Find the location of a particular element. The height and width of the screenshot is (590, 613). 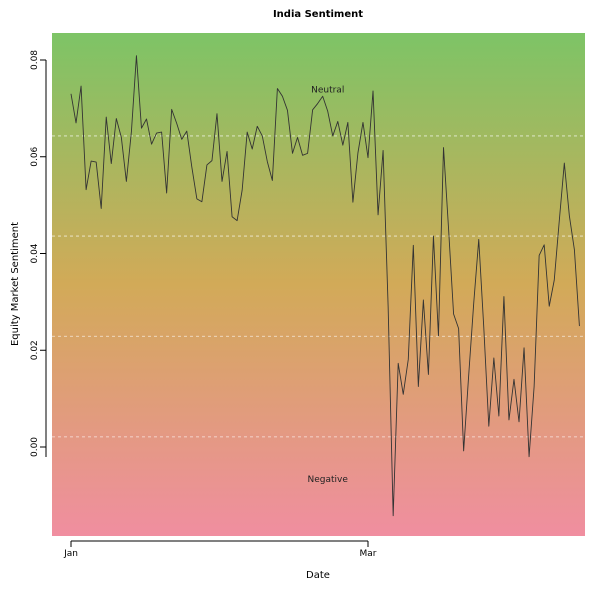

y-tick-label: 0.02 is located at coordinates (35, 350).